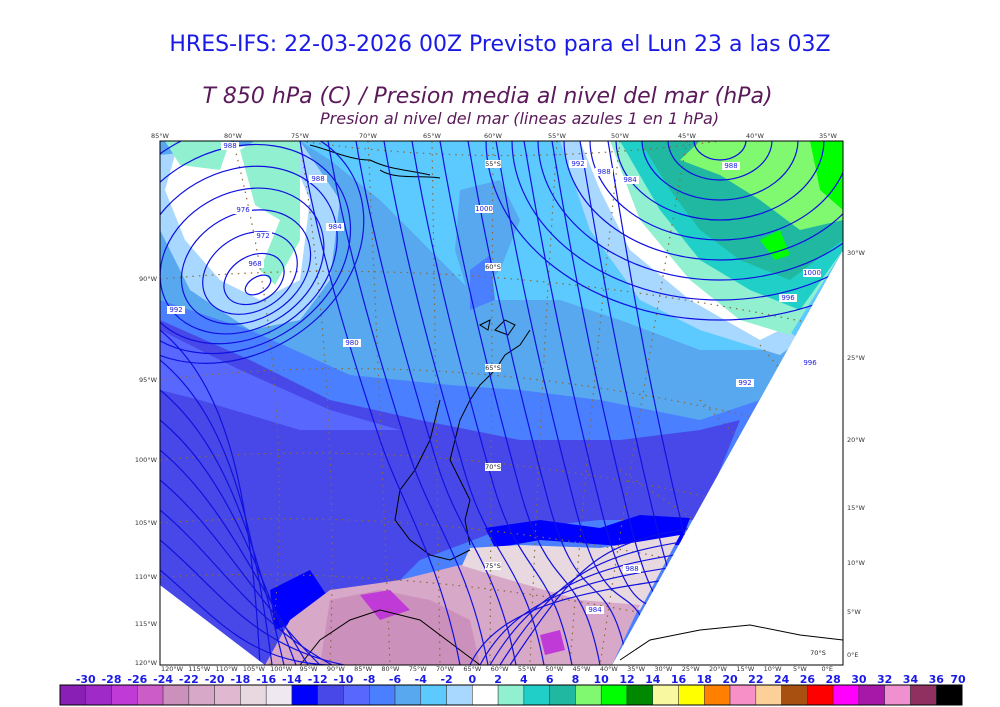  Describe the element at coordinates (318, 679) in the screenshot. I see `colorbar-label: -12` at that location.